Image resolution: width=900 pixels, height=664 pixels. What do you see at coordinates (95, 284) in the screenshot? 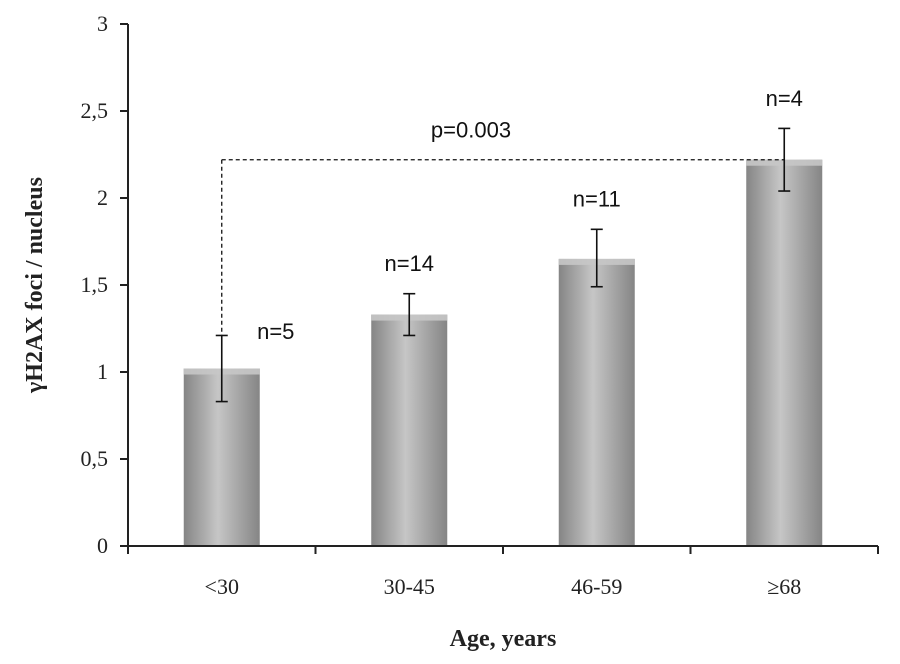
I see `y-tick-label: 1,5` at bounding box center [95, 284].